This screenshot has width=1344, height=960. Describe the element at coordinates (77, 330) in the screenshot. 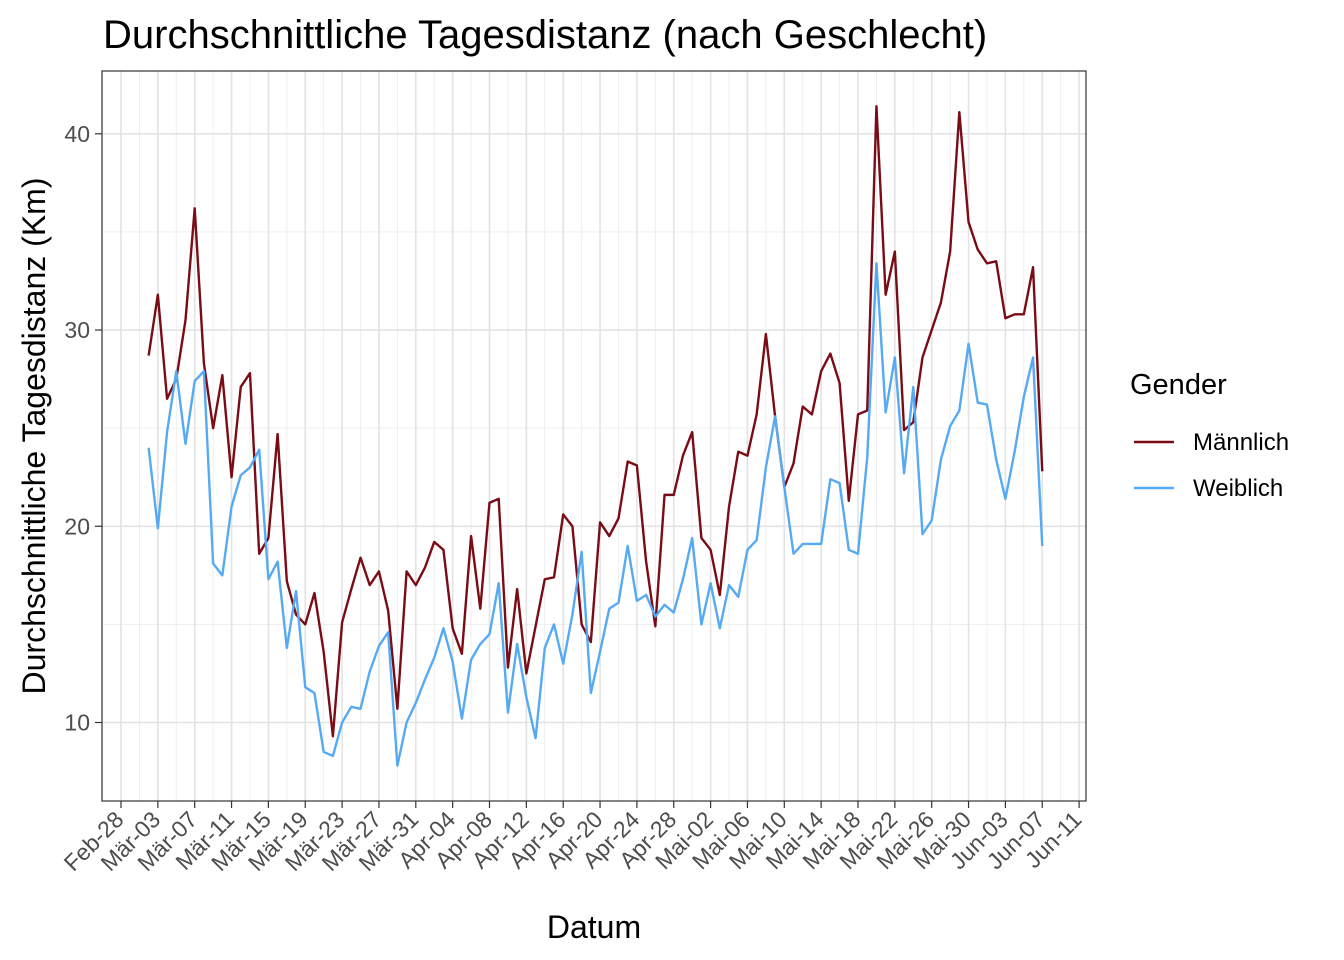

I see `y-tick-label: 30` at that location.